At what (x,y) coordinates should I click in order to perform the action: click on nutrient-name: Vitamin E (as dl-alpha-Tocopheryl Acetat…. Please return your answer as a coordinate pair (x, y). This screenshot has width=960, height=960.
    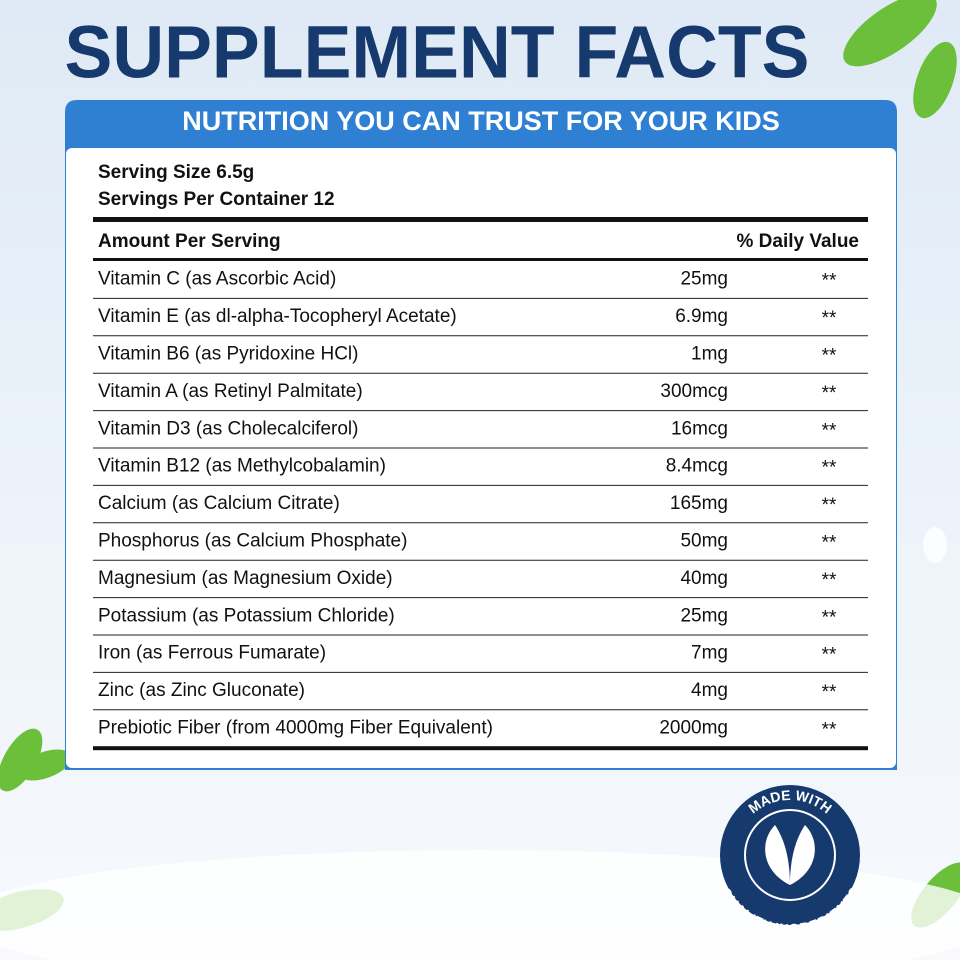
    Looking at the image, I should click on (277, 316).